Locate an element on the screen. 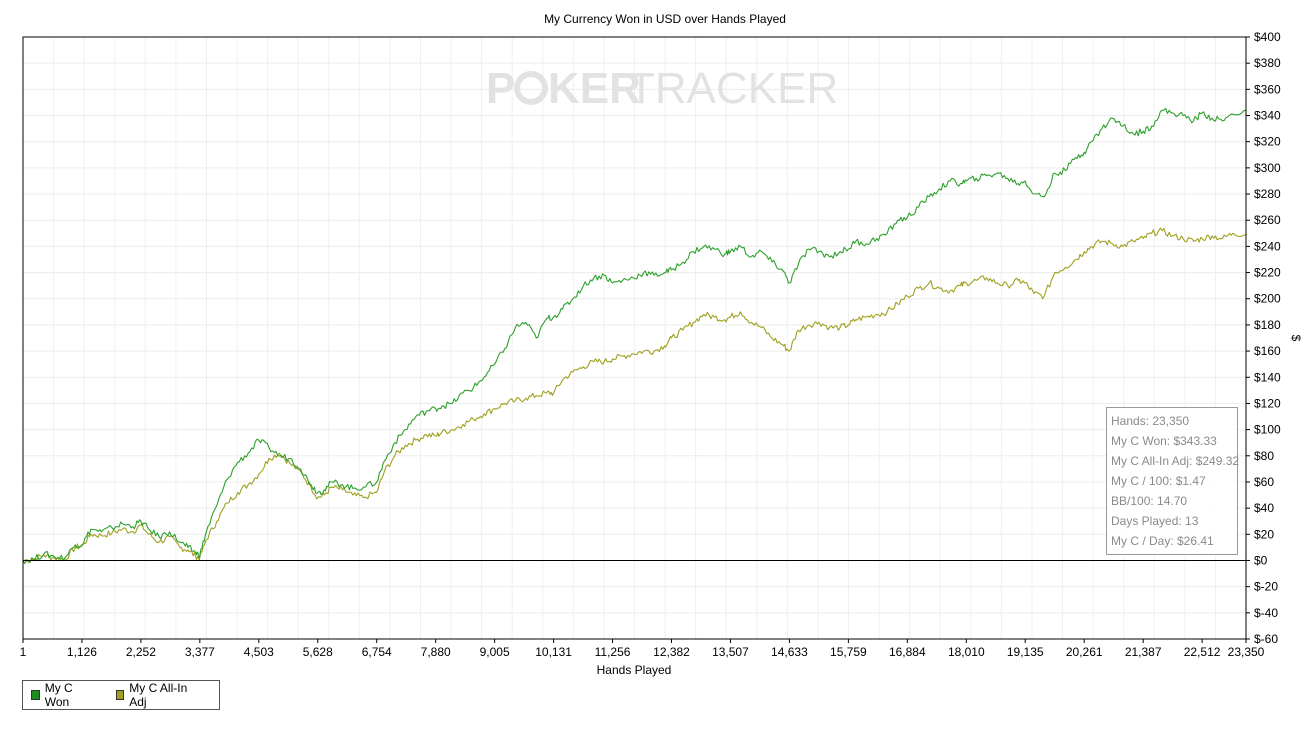 The image size is (1314, 730). pokertracker-watermark: P KER TRACKER is located at coordinates (662, 88).